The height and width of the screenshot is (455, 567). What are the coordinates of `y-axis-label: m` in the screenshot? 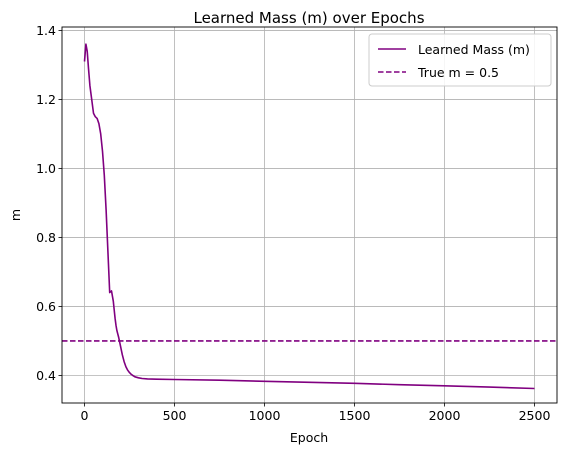 It's located at (15, 215).